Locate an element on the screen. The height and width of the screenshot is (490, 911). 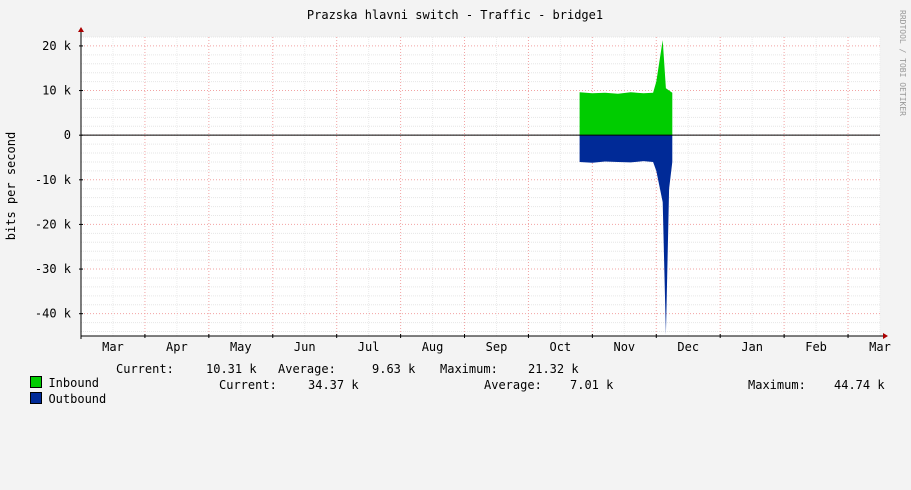
y-tick-label: 20 k is located at coordinates (57, 46).